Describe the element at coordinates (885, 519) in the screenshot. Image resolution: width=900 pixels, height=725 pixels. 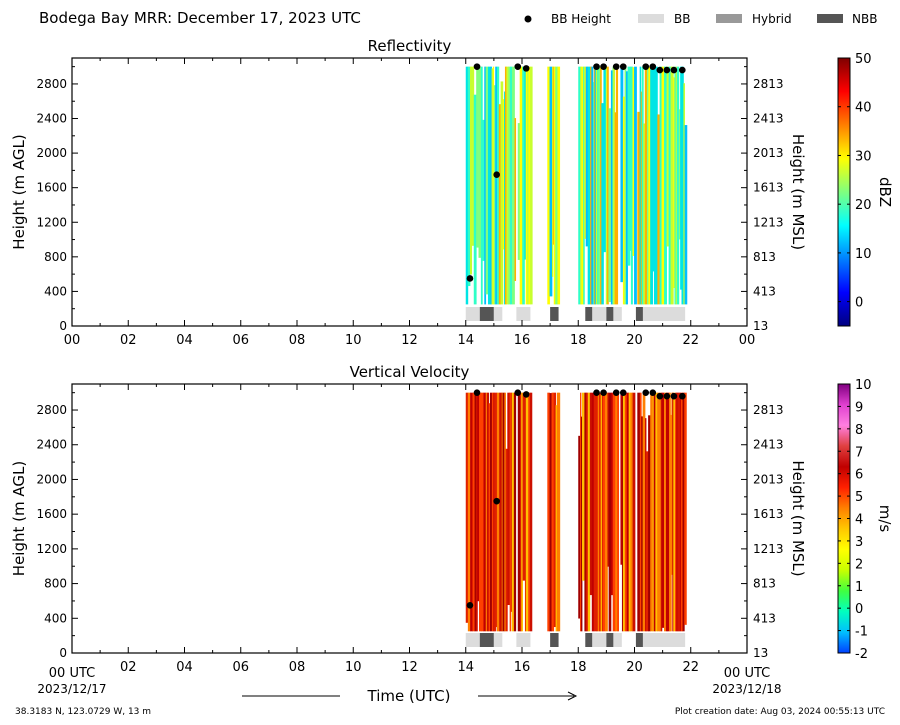
I see `colorbar-label: m/s` at that location.